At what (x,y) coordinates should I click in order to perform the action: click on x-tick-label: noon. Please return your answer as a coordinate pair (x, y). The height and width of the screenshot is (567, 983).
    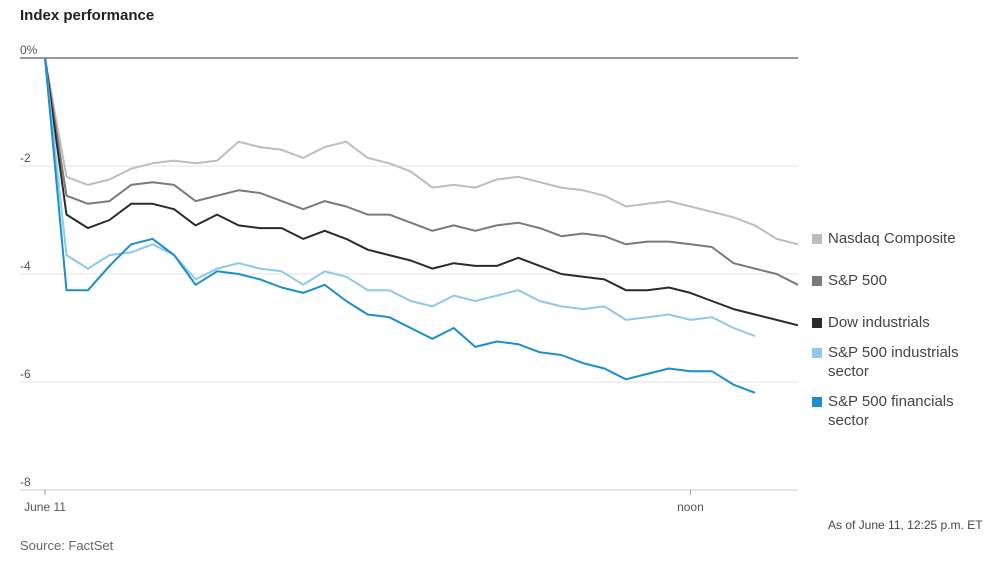
    Looking at the image, I should click on (690, 507).